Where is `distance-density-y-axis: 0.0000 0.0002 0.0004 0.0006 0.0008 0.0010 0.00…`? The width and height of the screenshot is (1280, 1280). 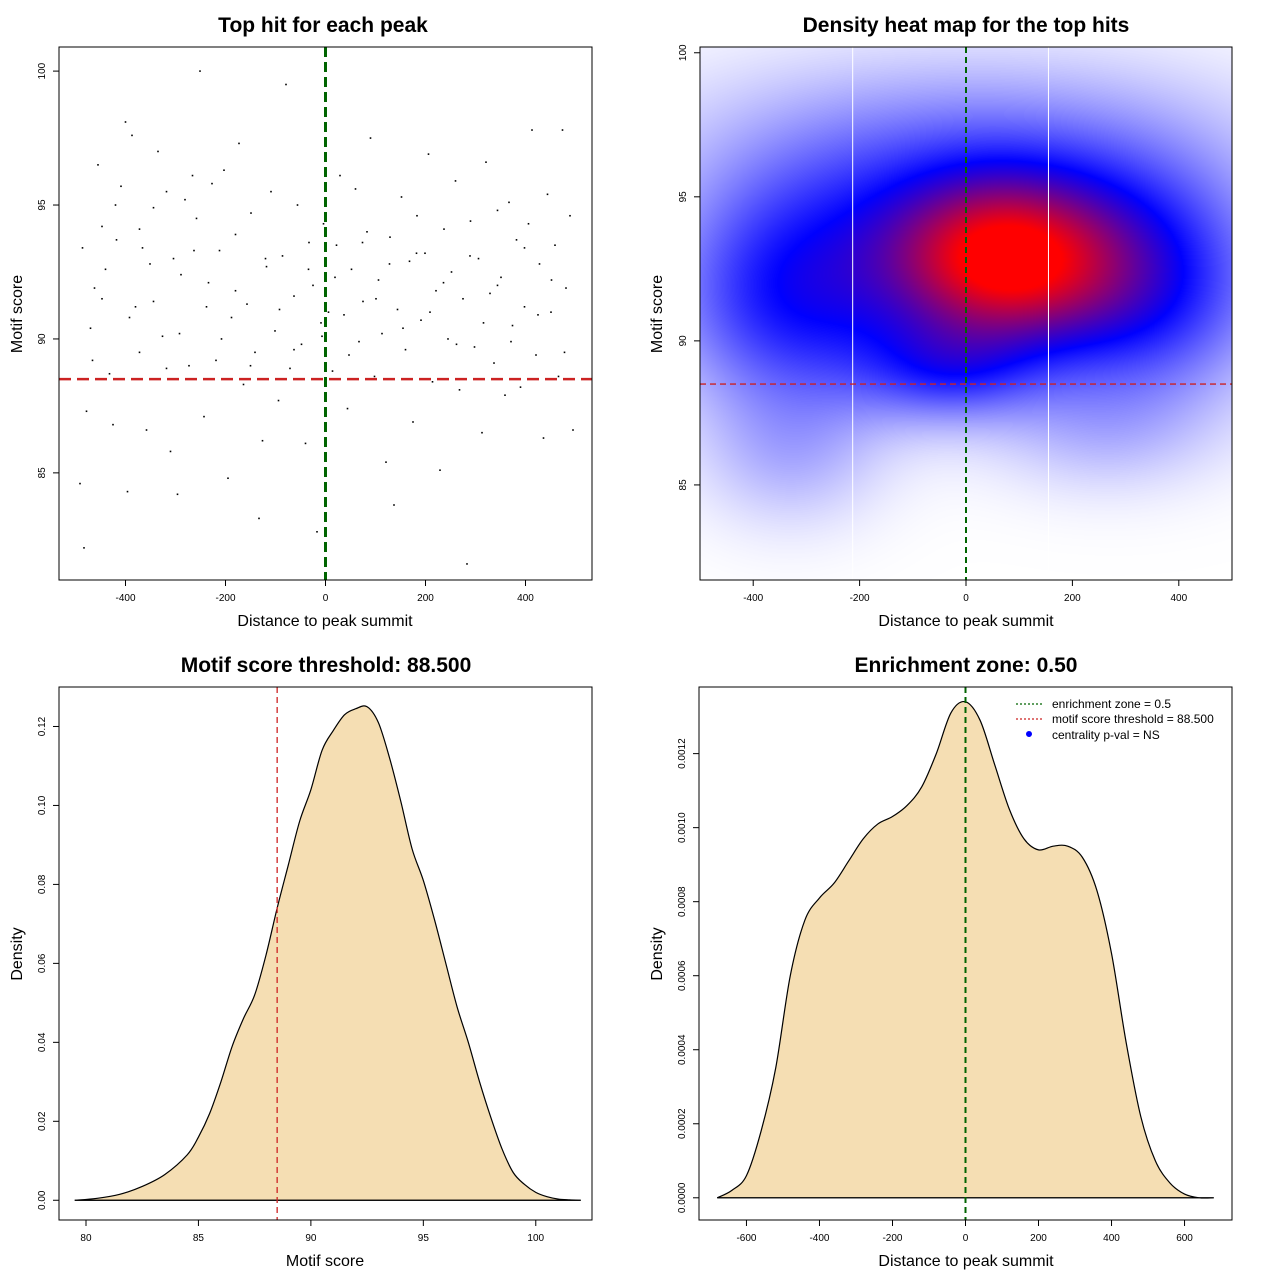
distance-density-y-axis: 0.0000 0.0002 0.0004 0.0006 0.0008 0.0010 0.00… is located at coordinates (688, 975).